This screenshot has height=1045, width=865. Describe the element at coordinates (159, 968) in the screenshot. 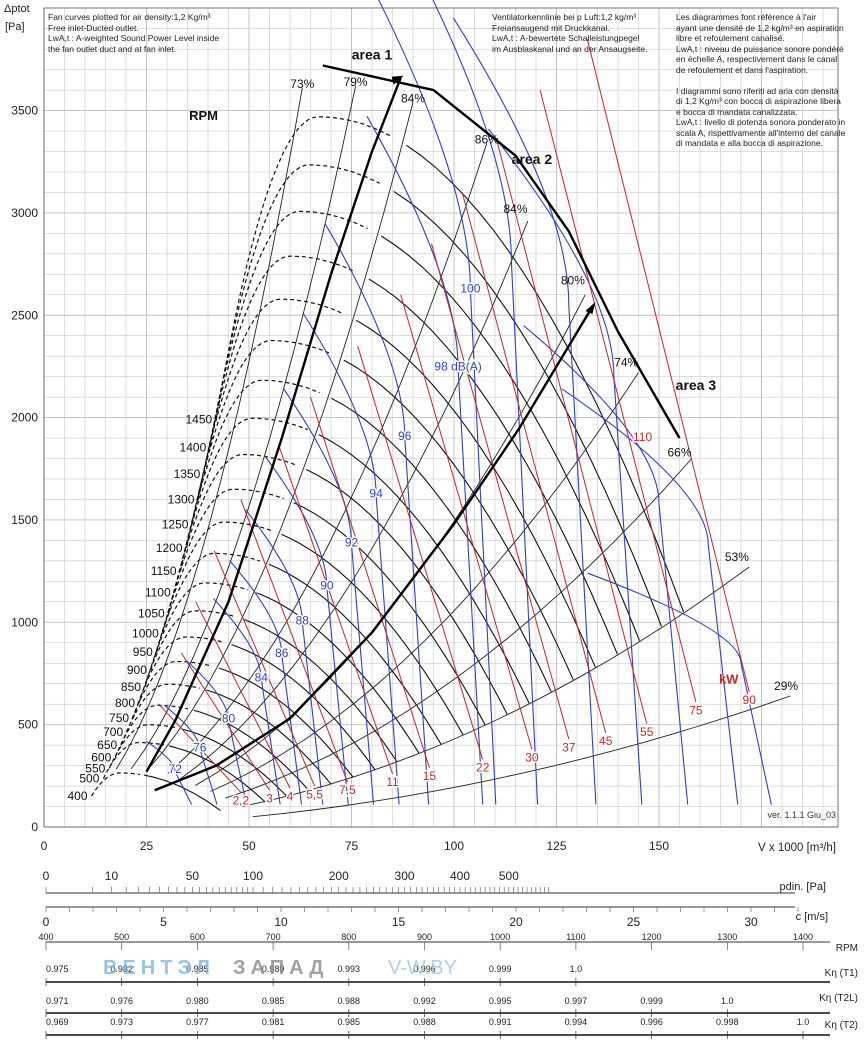

I see `watermark-text: ВЕНТЭЛ` at that location.